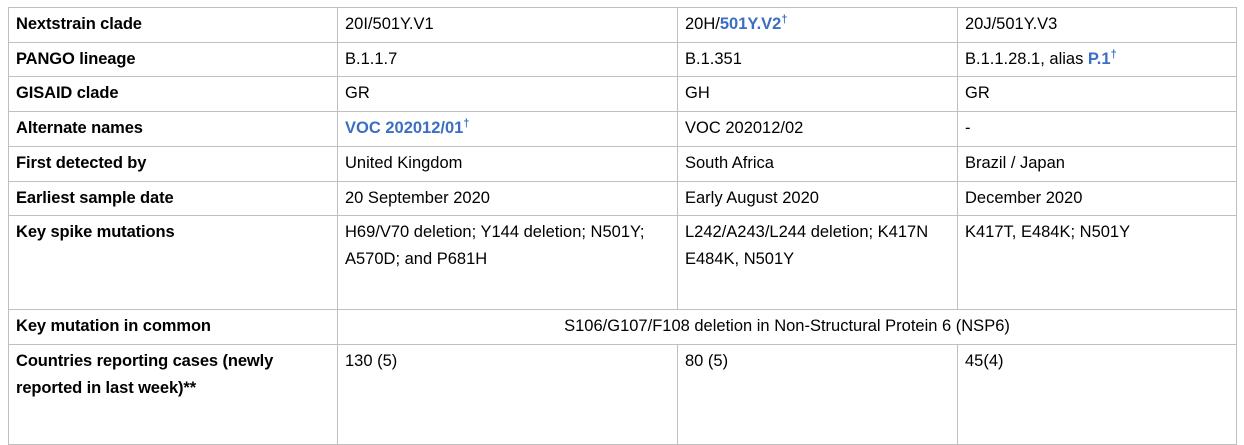 Image resolution: width=1244 pixels, height=445 pixels. I want to click on cell-first-detected-by-v2: South Africa, so click(817, 163).